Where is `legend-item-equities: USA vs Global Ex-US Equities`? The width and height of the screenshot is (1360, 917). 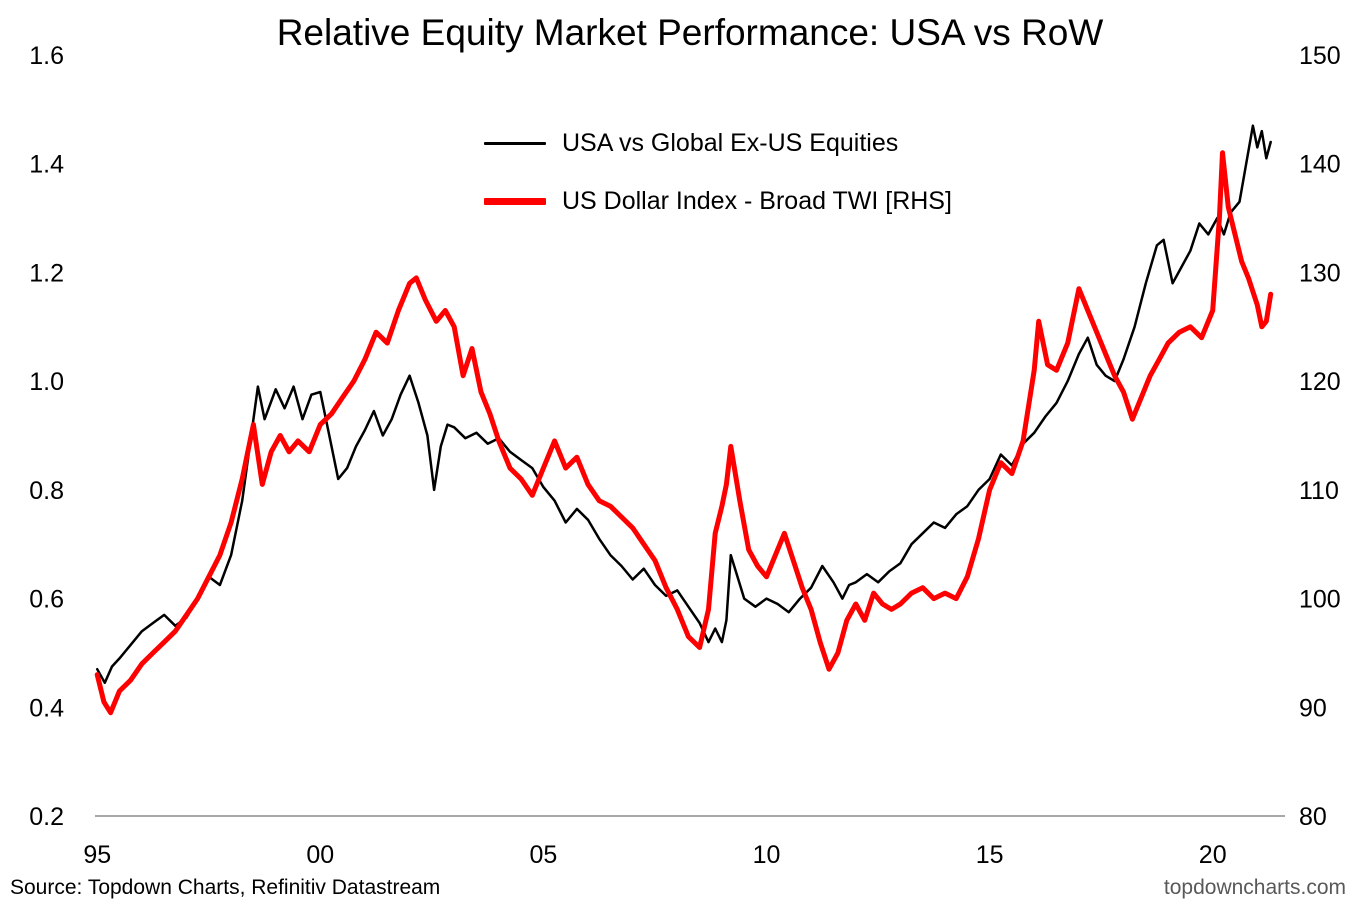 legend-item-equities: USA vs Global Ex-US Equities is located at coordinates (718, 143).